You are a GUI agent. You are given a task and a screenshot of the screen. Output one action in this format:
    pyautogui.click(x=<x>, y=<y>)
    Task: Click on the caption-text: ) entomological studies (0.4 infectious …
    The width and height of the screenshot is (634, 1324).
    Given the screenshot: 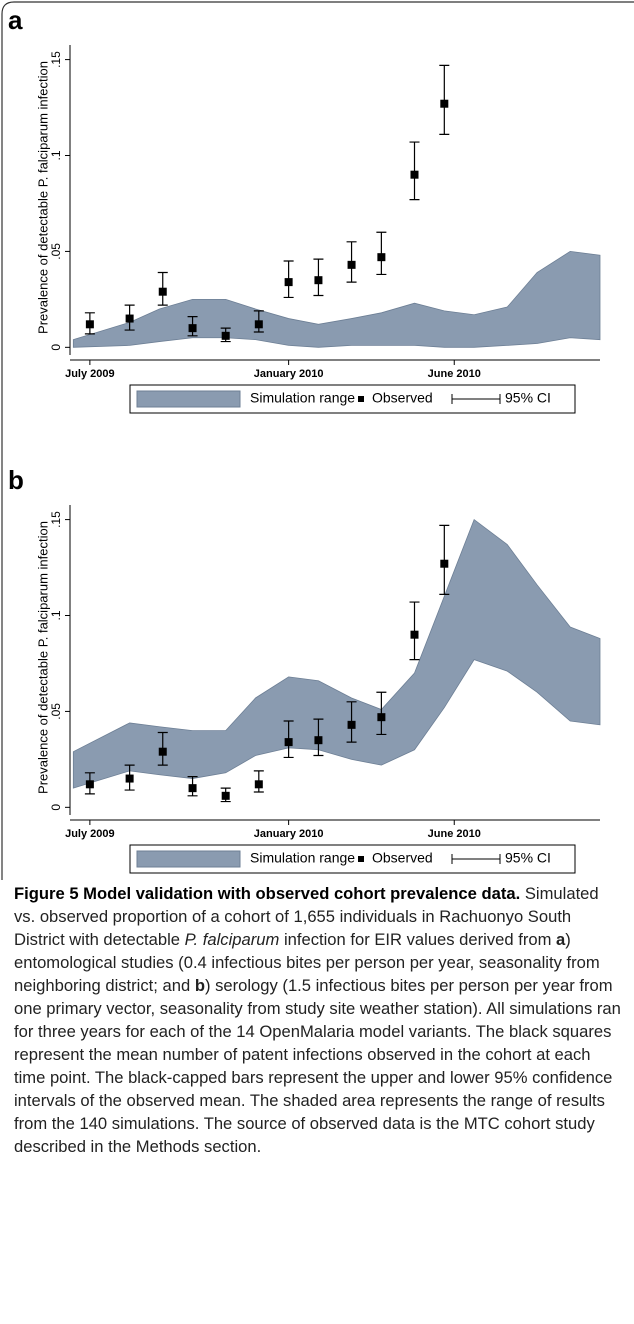 What is the action you would take?
    pyautogui.click(x=307, y=962)
    